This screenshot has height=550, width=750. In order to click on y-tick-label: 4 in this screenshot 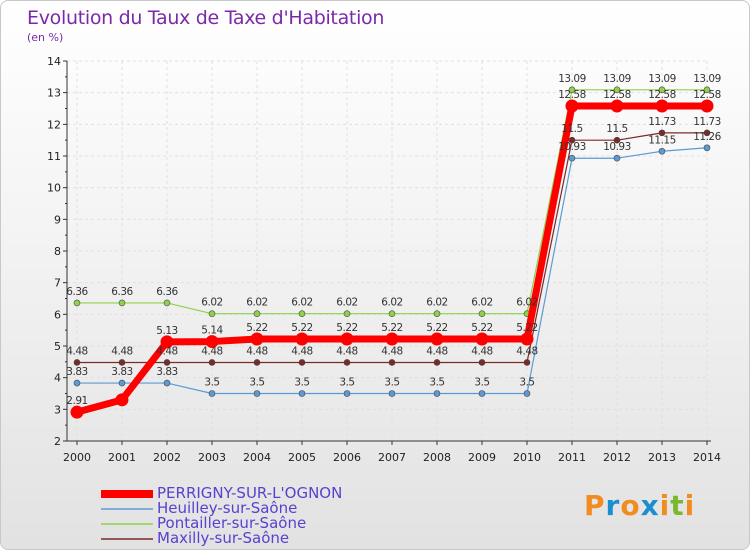, I will do `click(57, 378)`.